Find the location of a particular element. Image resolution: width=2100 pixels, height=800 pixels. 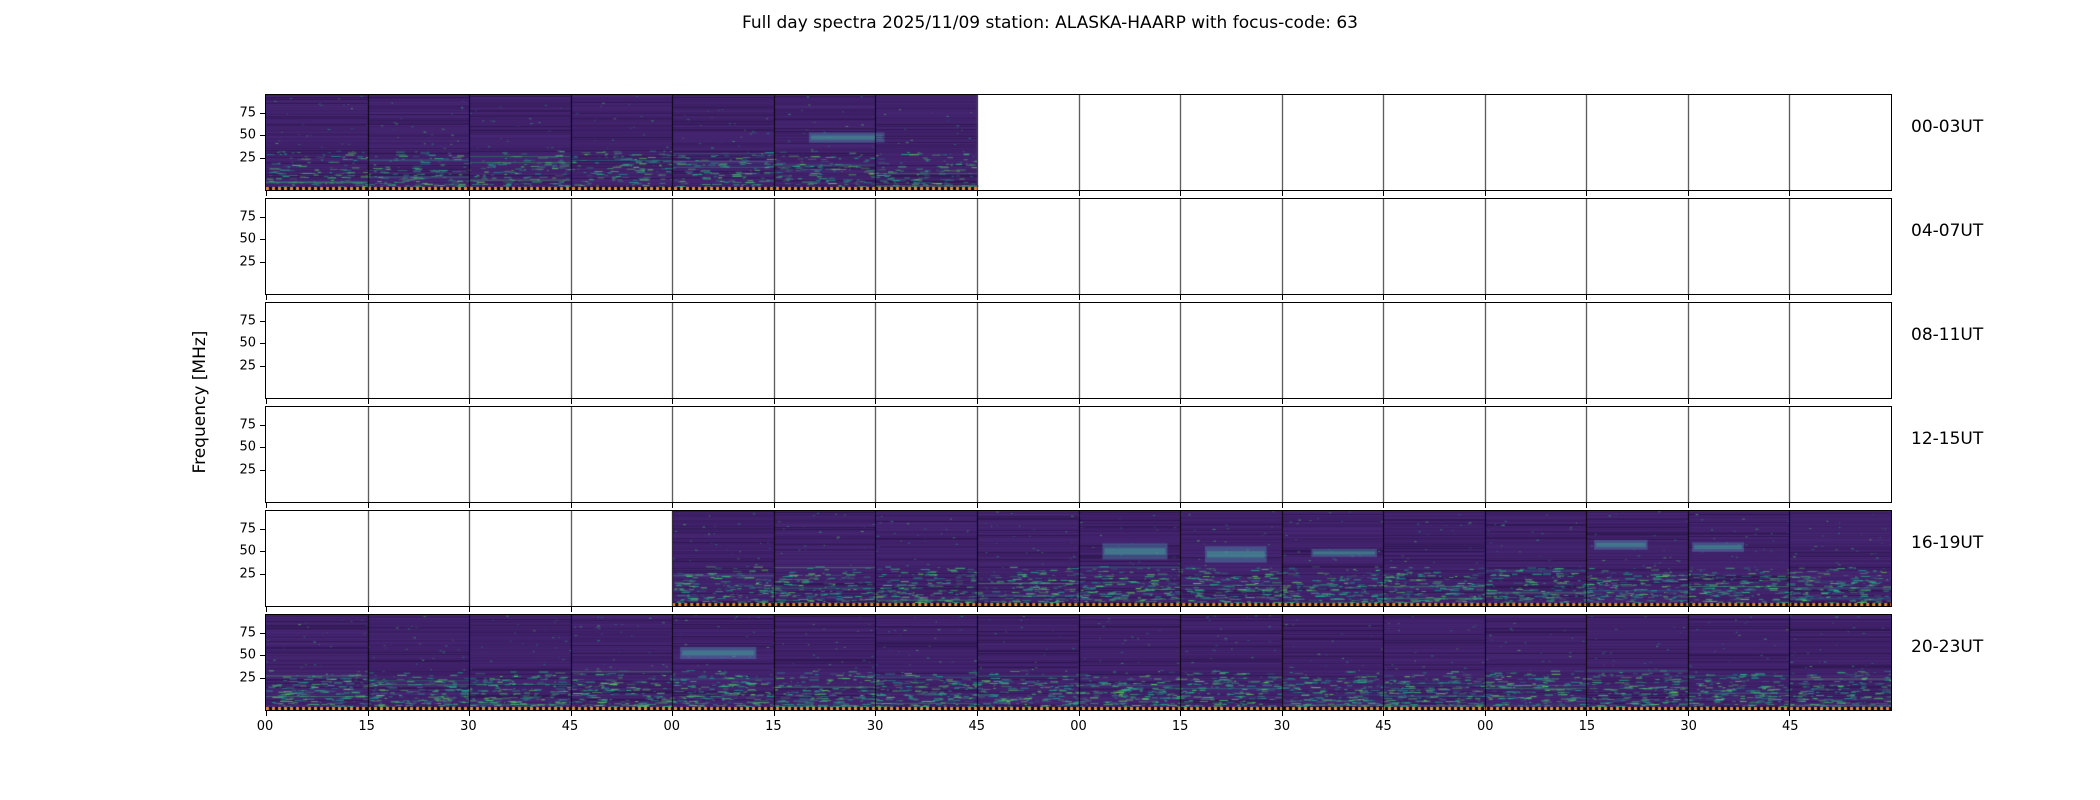

x-tick-label: 15 is located at coordinates (1180, 726).